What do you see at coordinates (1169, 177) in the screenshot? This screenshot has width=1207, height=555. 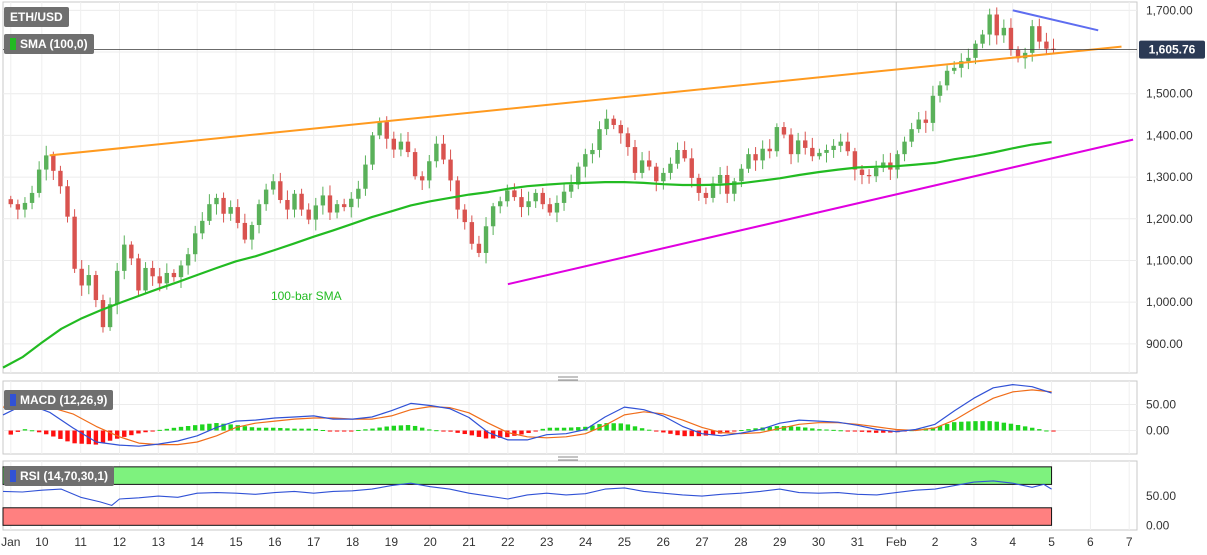 I see `price-tick-label: 1,300.00` at bounding box center [1169, 177].